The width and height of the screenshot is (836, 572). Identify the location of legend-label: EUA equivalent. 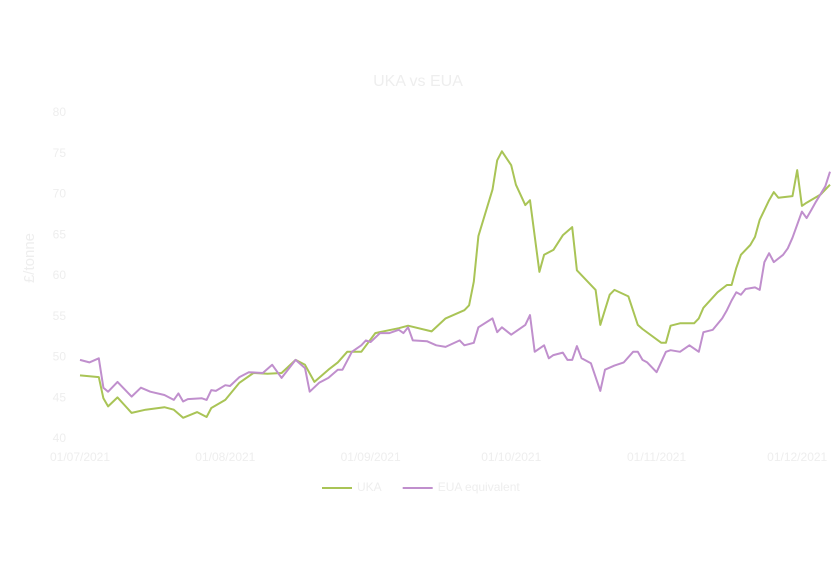
(479, 487).